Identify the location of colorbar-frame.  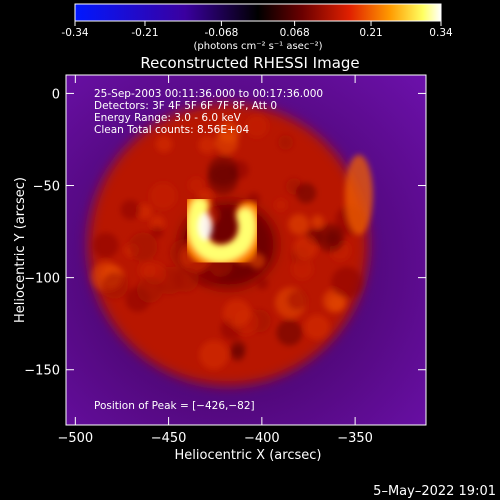
(258, 12).